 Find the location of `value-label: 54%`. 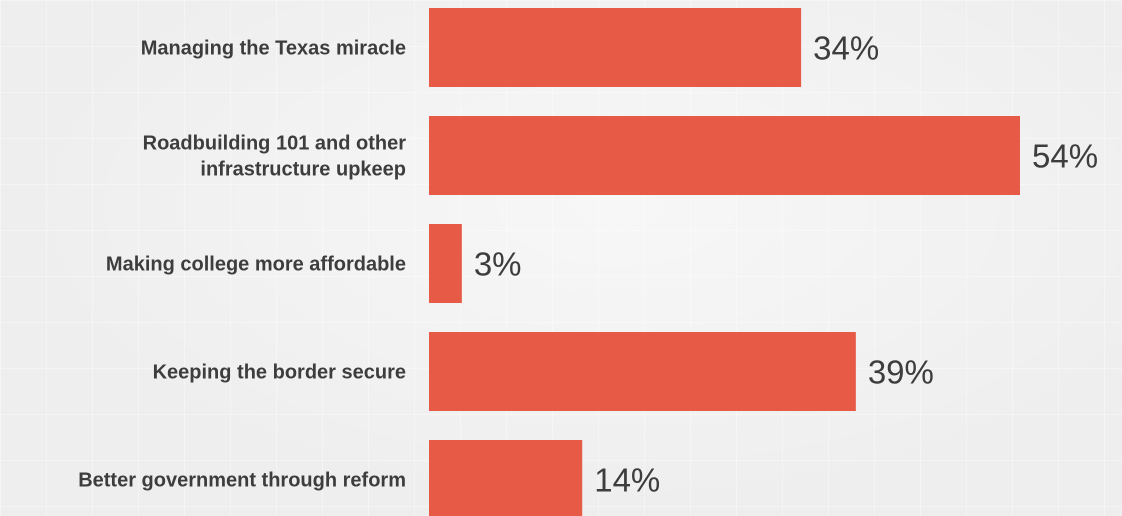

value-label: 54% is located at coordinates (1065, 156).